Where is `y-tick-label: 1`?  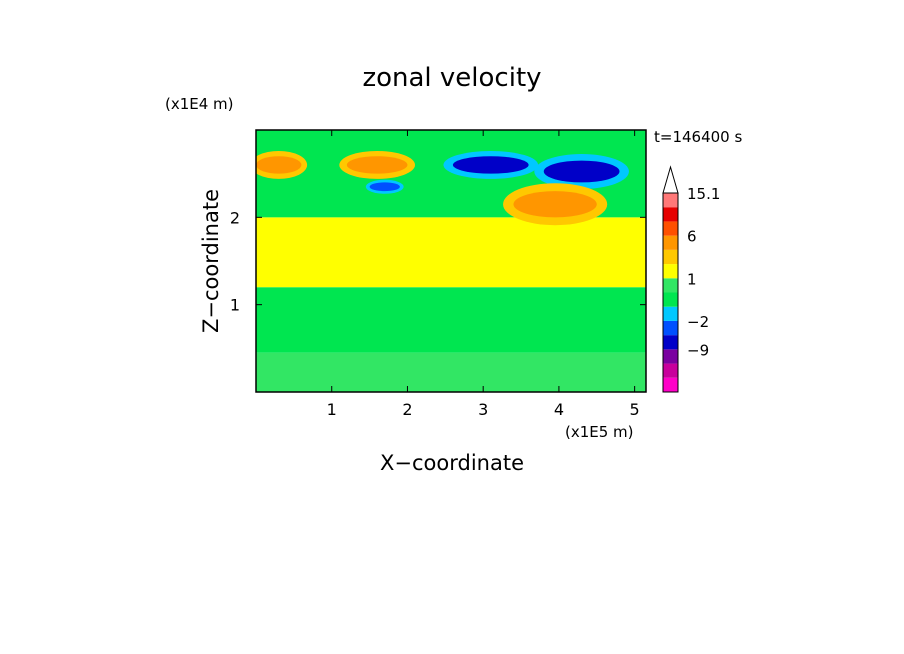
y-tick-label: 1 is located at coordinates (235, 305).